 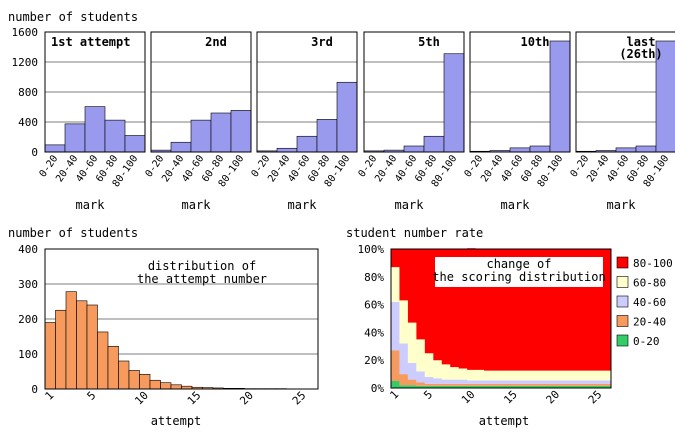 I want to click on y-tick-label: 0%, so click(x=378, y=388).